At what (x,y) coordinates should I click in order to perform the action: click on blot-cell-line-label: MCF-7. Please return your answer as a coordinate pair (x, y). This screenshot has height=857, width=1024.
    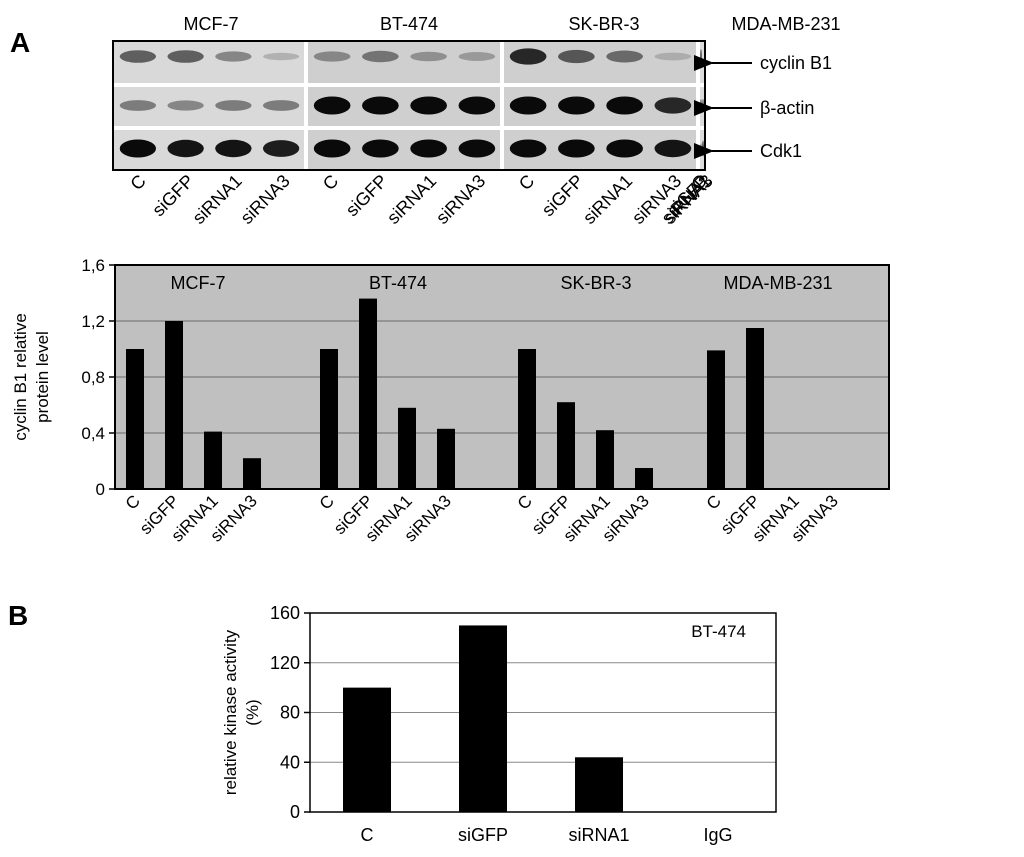
    Looking at the image, I should click on (211, 24).